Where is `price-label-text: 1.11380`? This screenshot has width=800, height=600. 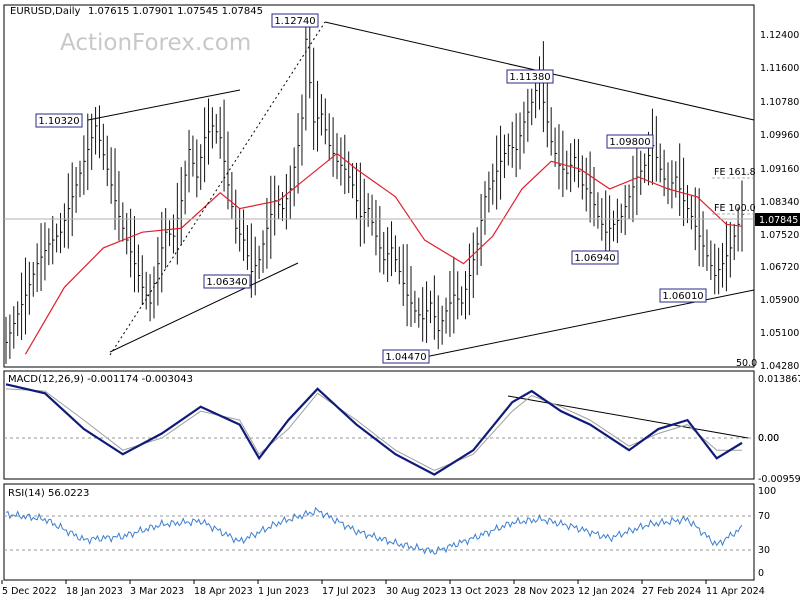 price-label-text: 1.11380 is located at coordinates (529, 77).